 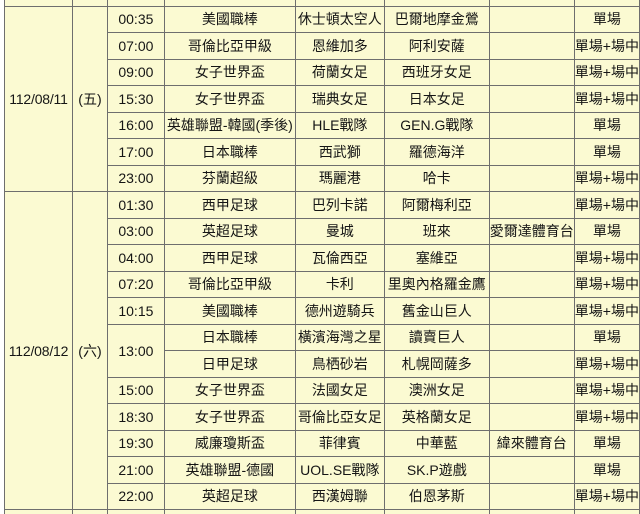 What do you see at coordinates (135, 470) in the screenshot?
I see `time-cell: 21:00` at bounding box center [135, 470].